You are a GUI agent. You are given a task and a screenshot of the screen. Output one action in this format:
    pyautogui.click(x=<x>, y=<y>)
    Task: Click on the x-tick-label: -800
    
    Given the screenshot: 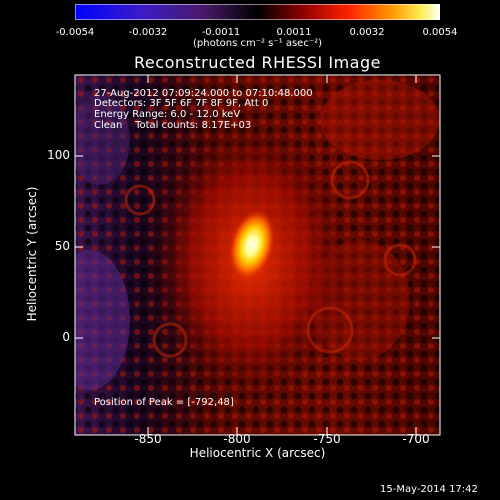 What is the action you would take?
    pyautogui.click(x=237, y=439)
    